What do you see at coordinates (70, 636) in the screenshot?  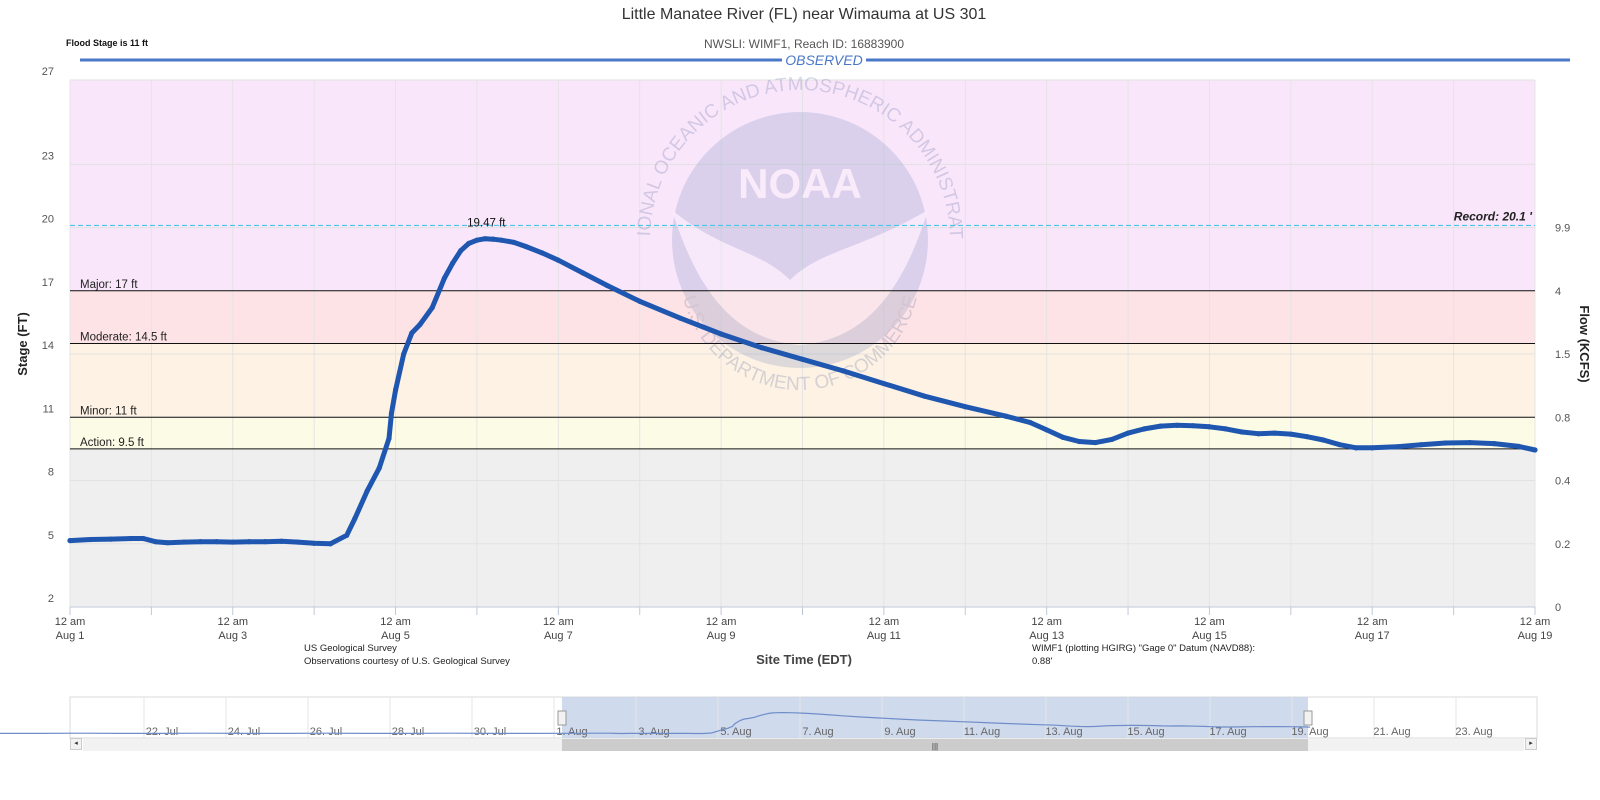 I see `x-tick-date: Aug 1` at bounding box center [70, 636].